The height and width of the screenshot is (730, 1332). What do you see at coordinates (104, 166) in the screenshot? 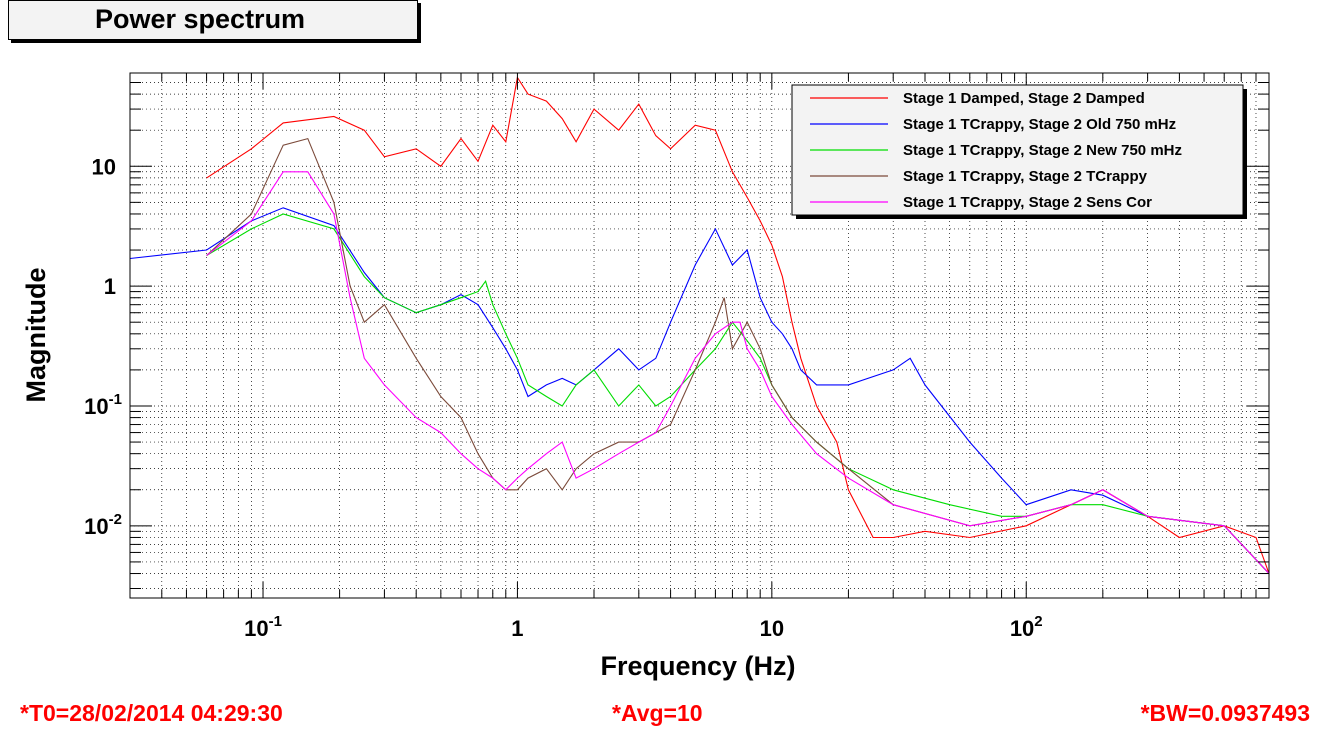
I see `y-tick-label: 10` at bounding box center [104, 166].